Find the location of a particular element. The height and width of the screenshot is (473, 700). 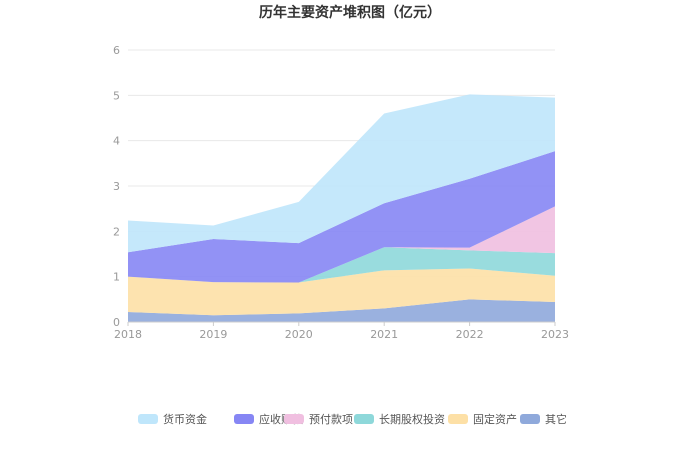

y-tick-label: 2 is located at coordinates (116, 231).